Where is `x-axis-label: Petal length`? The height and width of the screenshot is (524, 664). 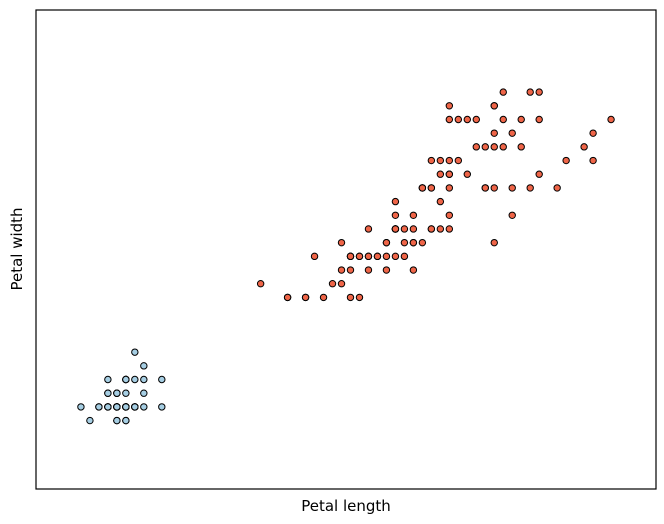
x-axis-label: Petal length is located at coordinates (346, 506).